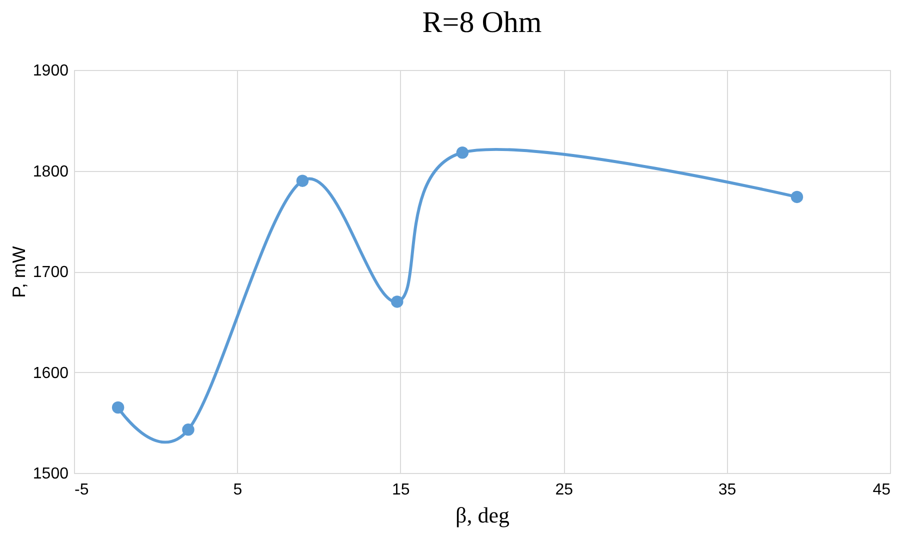 This screenshot has height=534, width=910. Describe the element at coordinates (50, 272) in the screenshot. I see `y-tick-label: 1700` at that location.